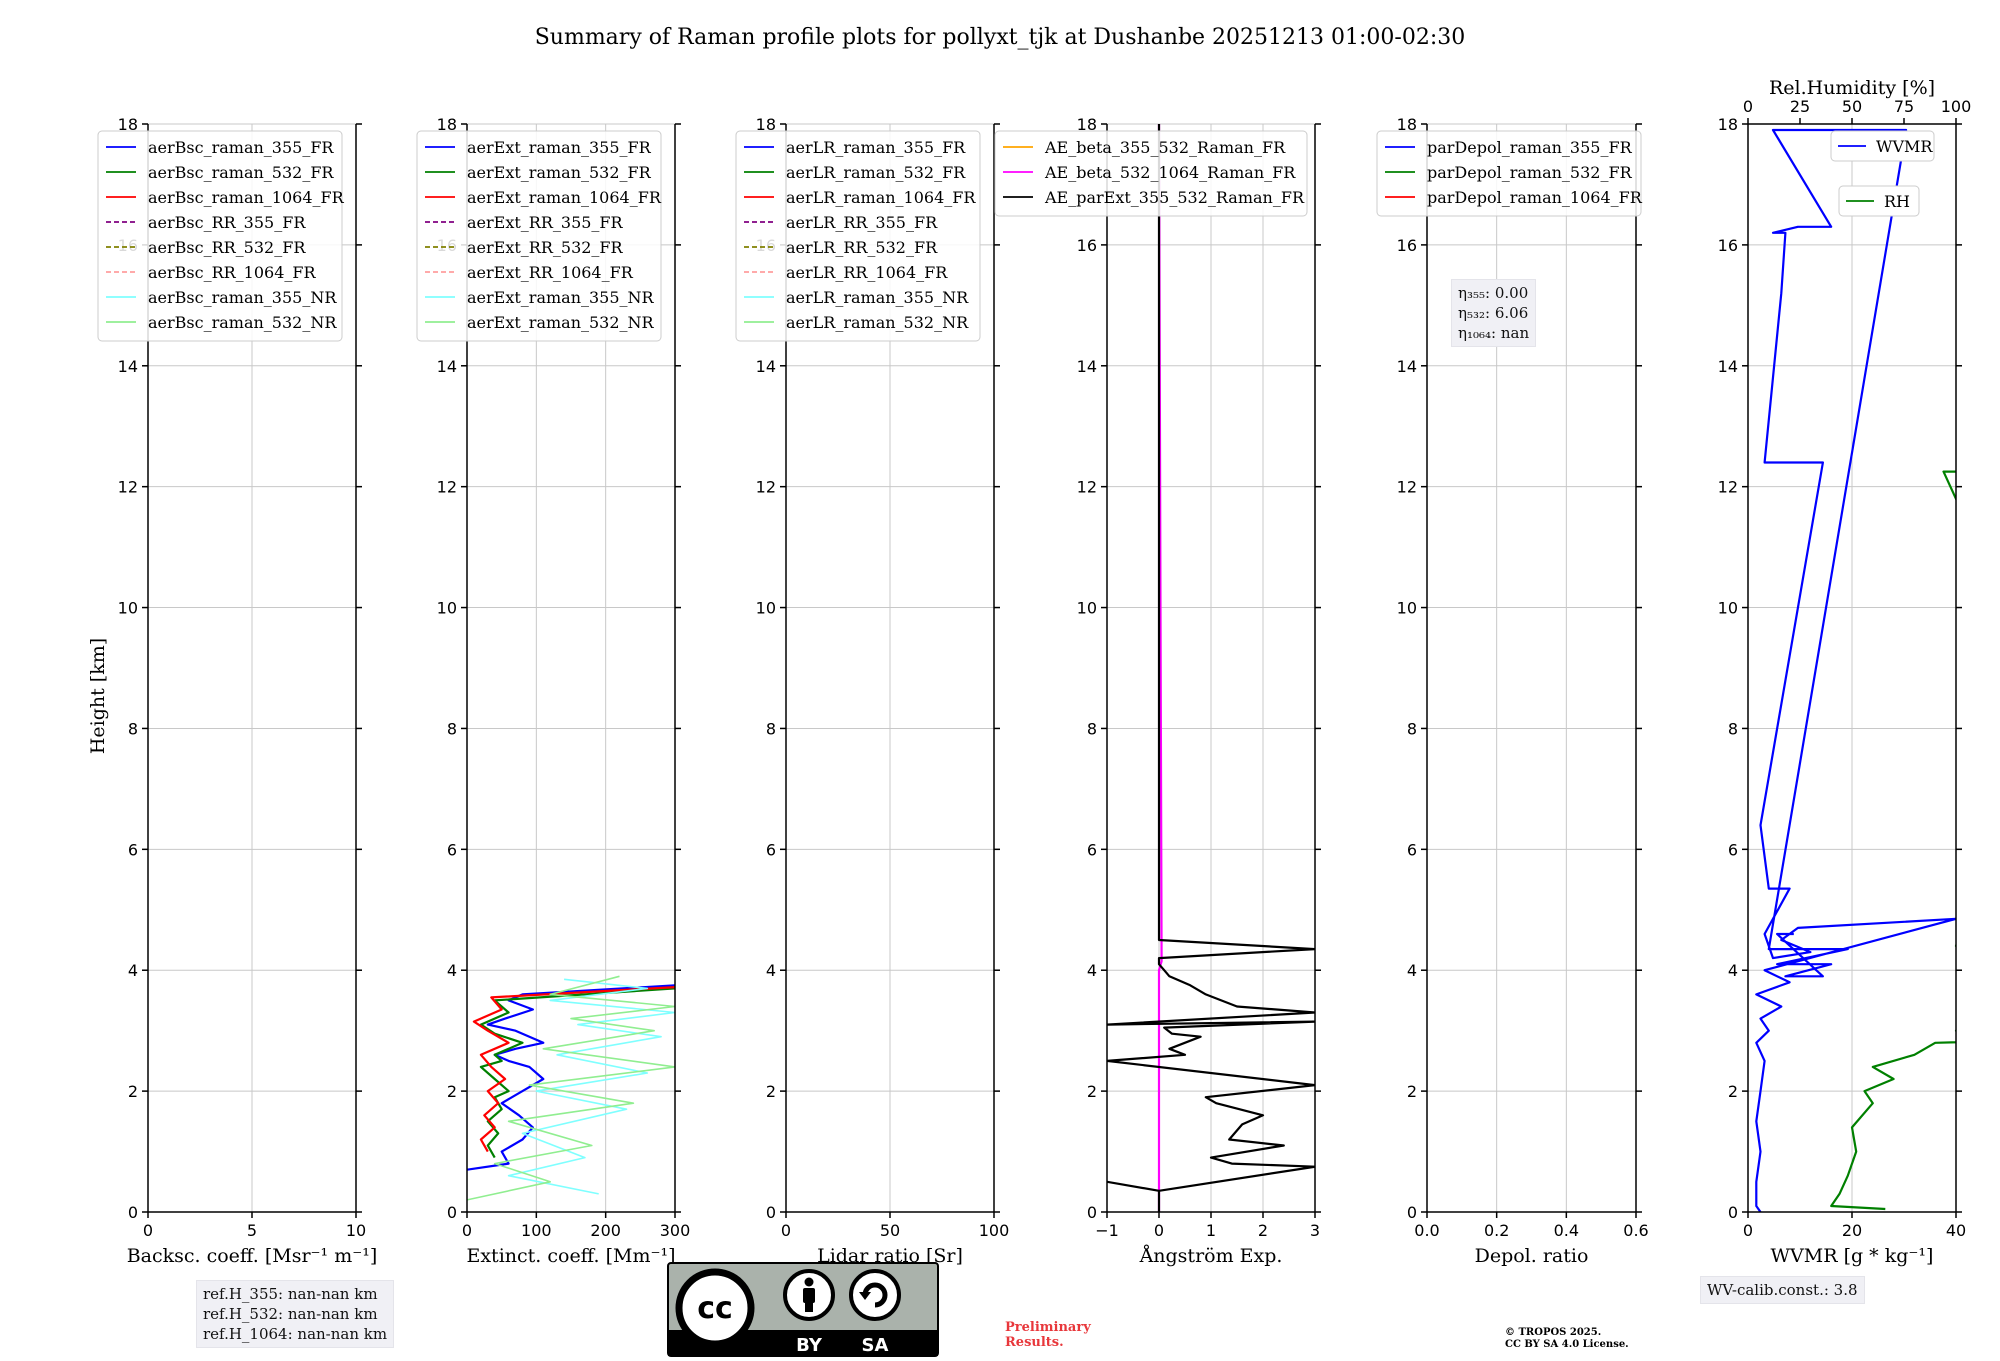 This screenshot has width=2000, height=1361. I want to click on share-alike-icon, so click(875, 1295).